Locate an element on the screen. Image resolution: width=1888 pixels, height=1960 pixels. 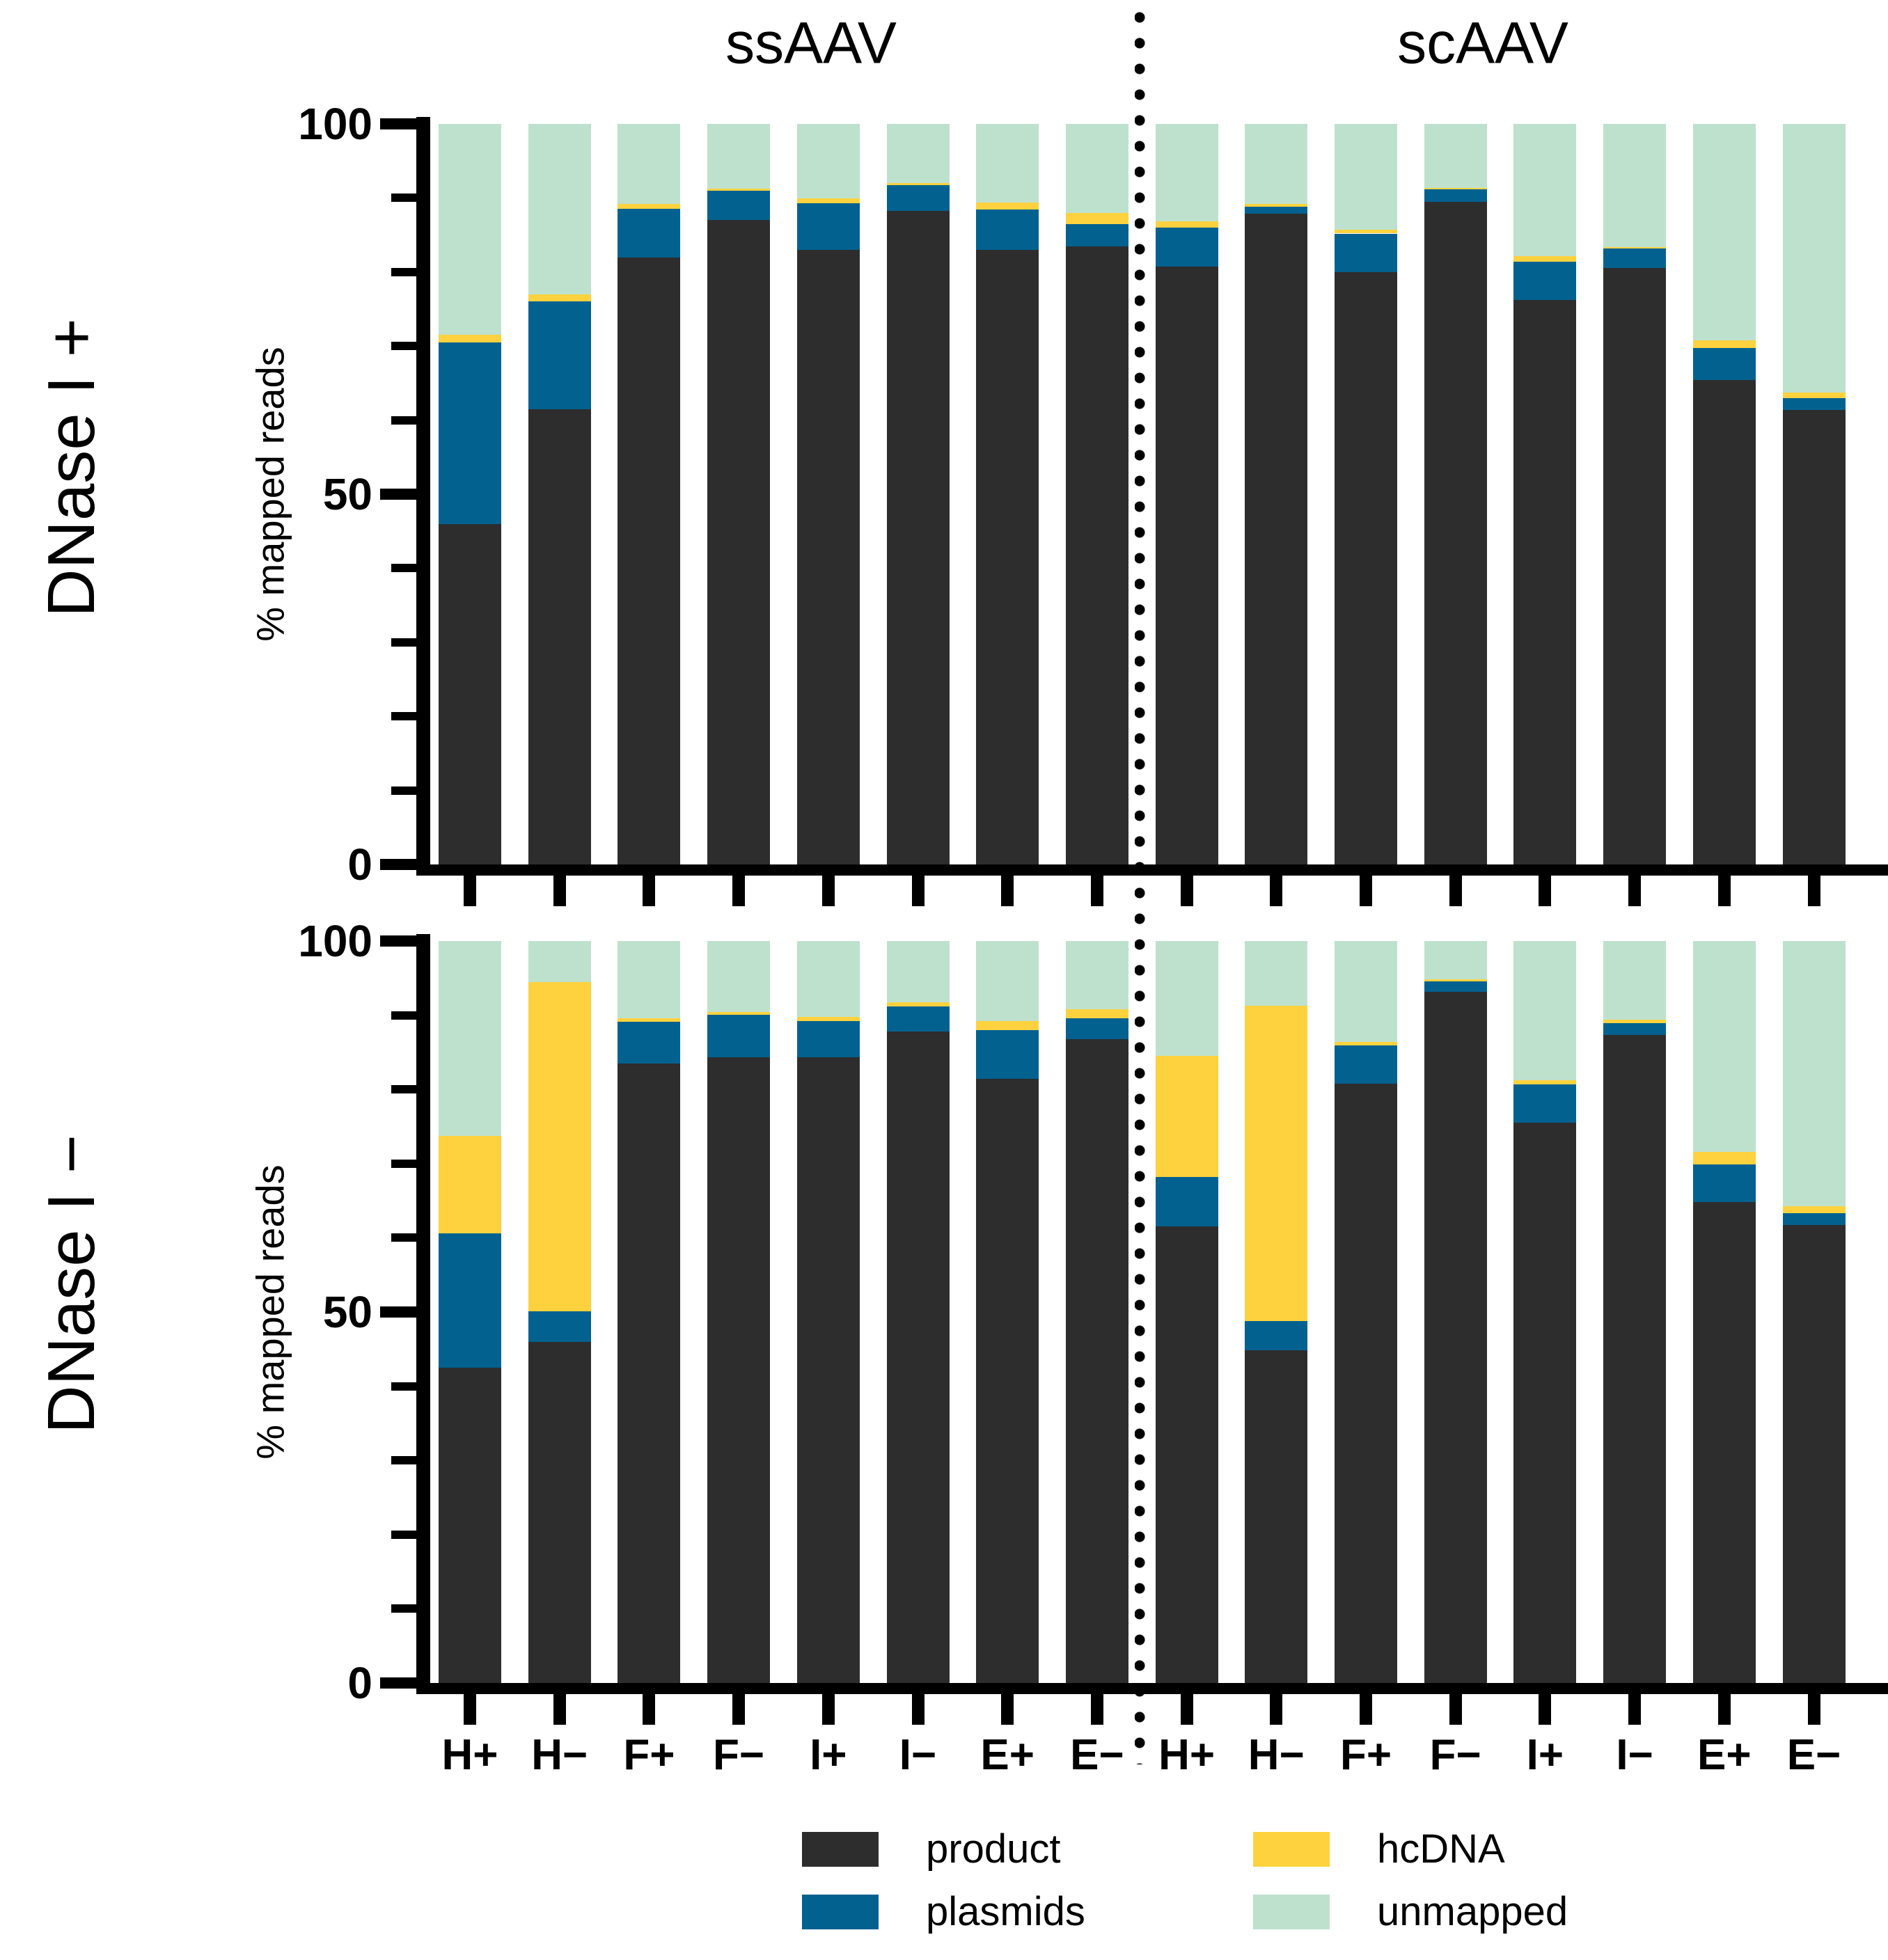
stacked-bar-H+-ssAAV is located at coordinates (470, 1312).